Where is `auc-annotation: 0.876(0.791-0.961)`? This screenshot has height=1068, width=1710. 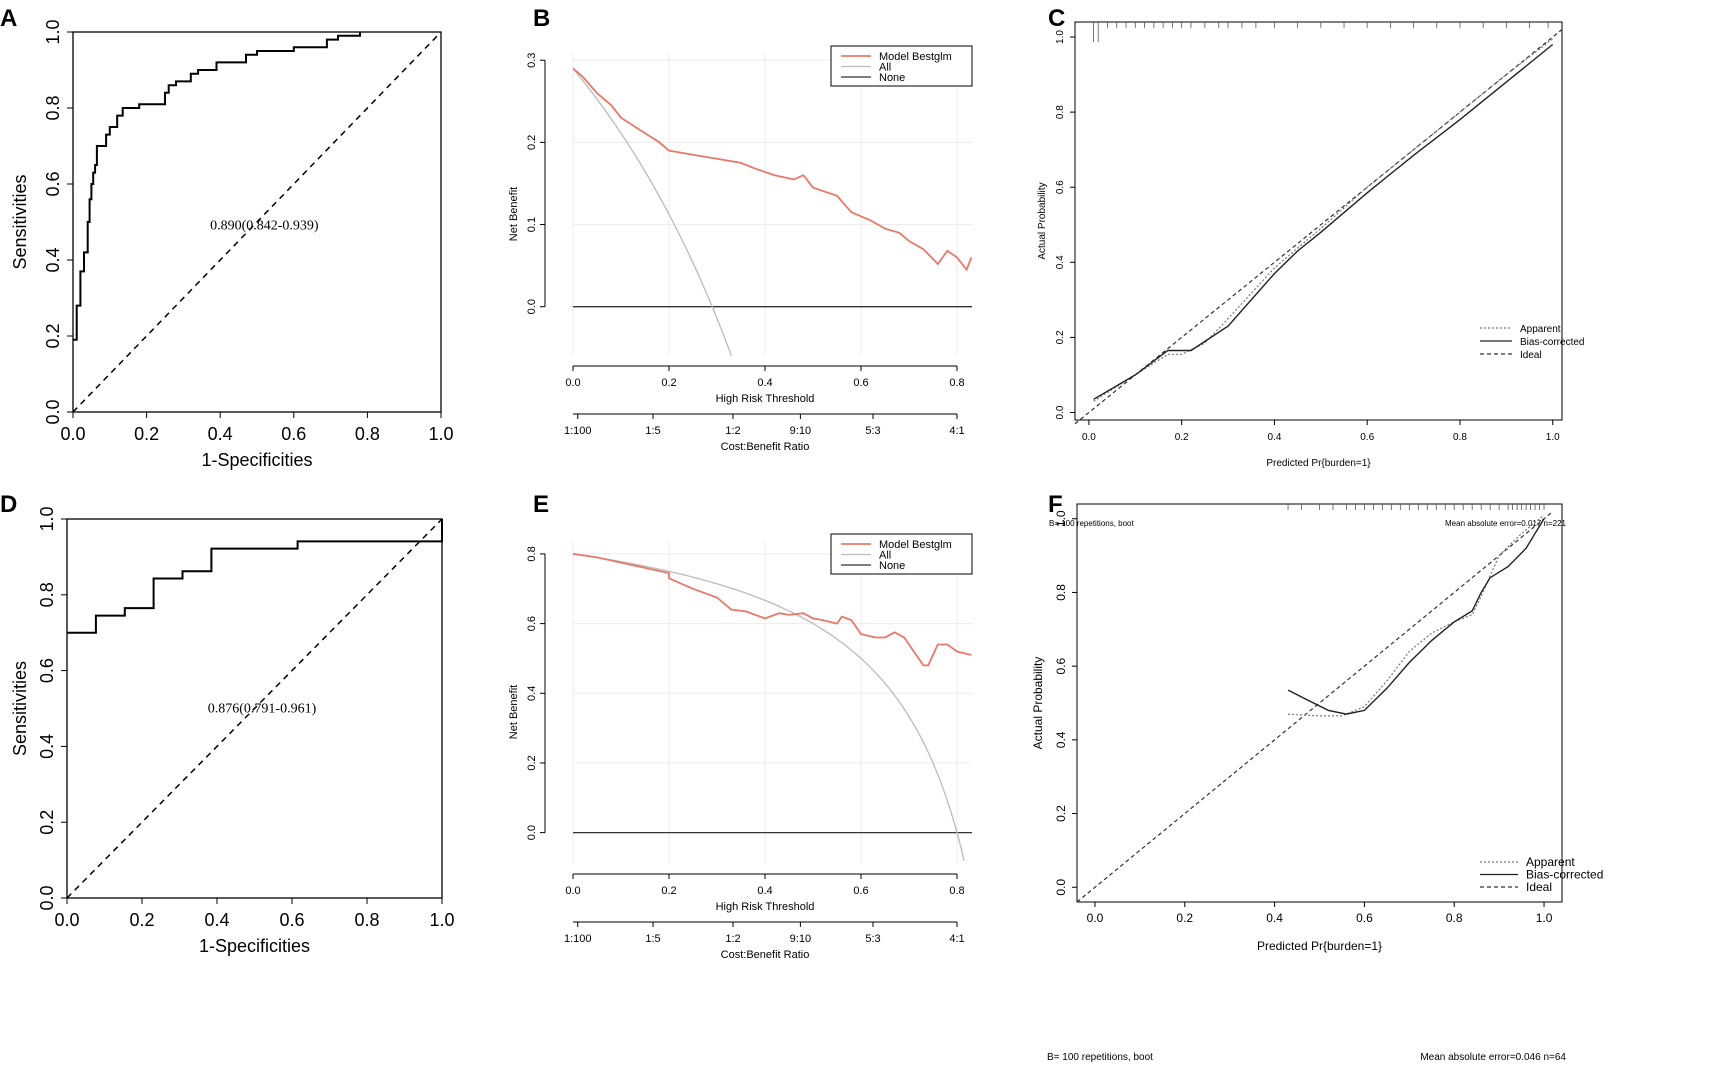 auc-annotation: 0.876(0.791-0.961) is located at coordinates (262, 708).